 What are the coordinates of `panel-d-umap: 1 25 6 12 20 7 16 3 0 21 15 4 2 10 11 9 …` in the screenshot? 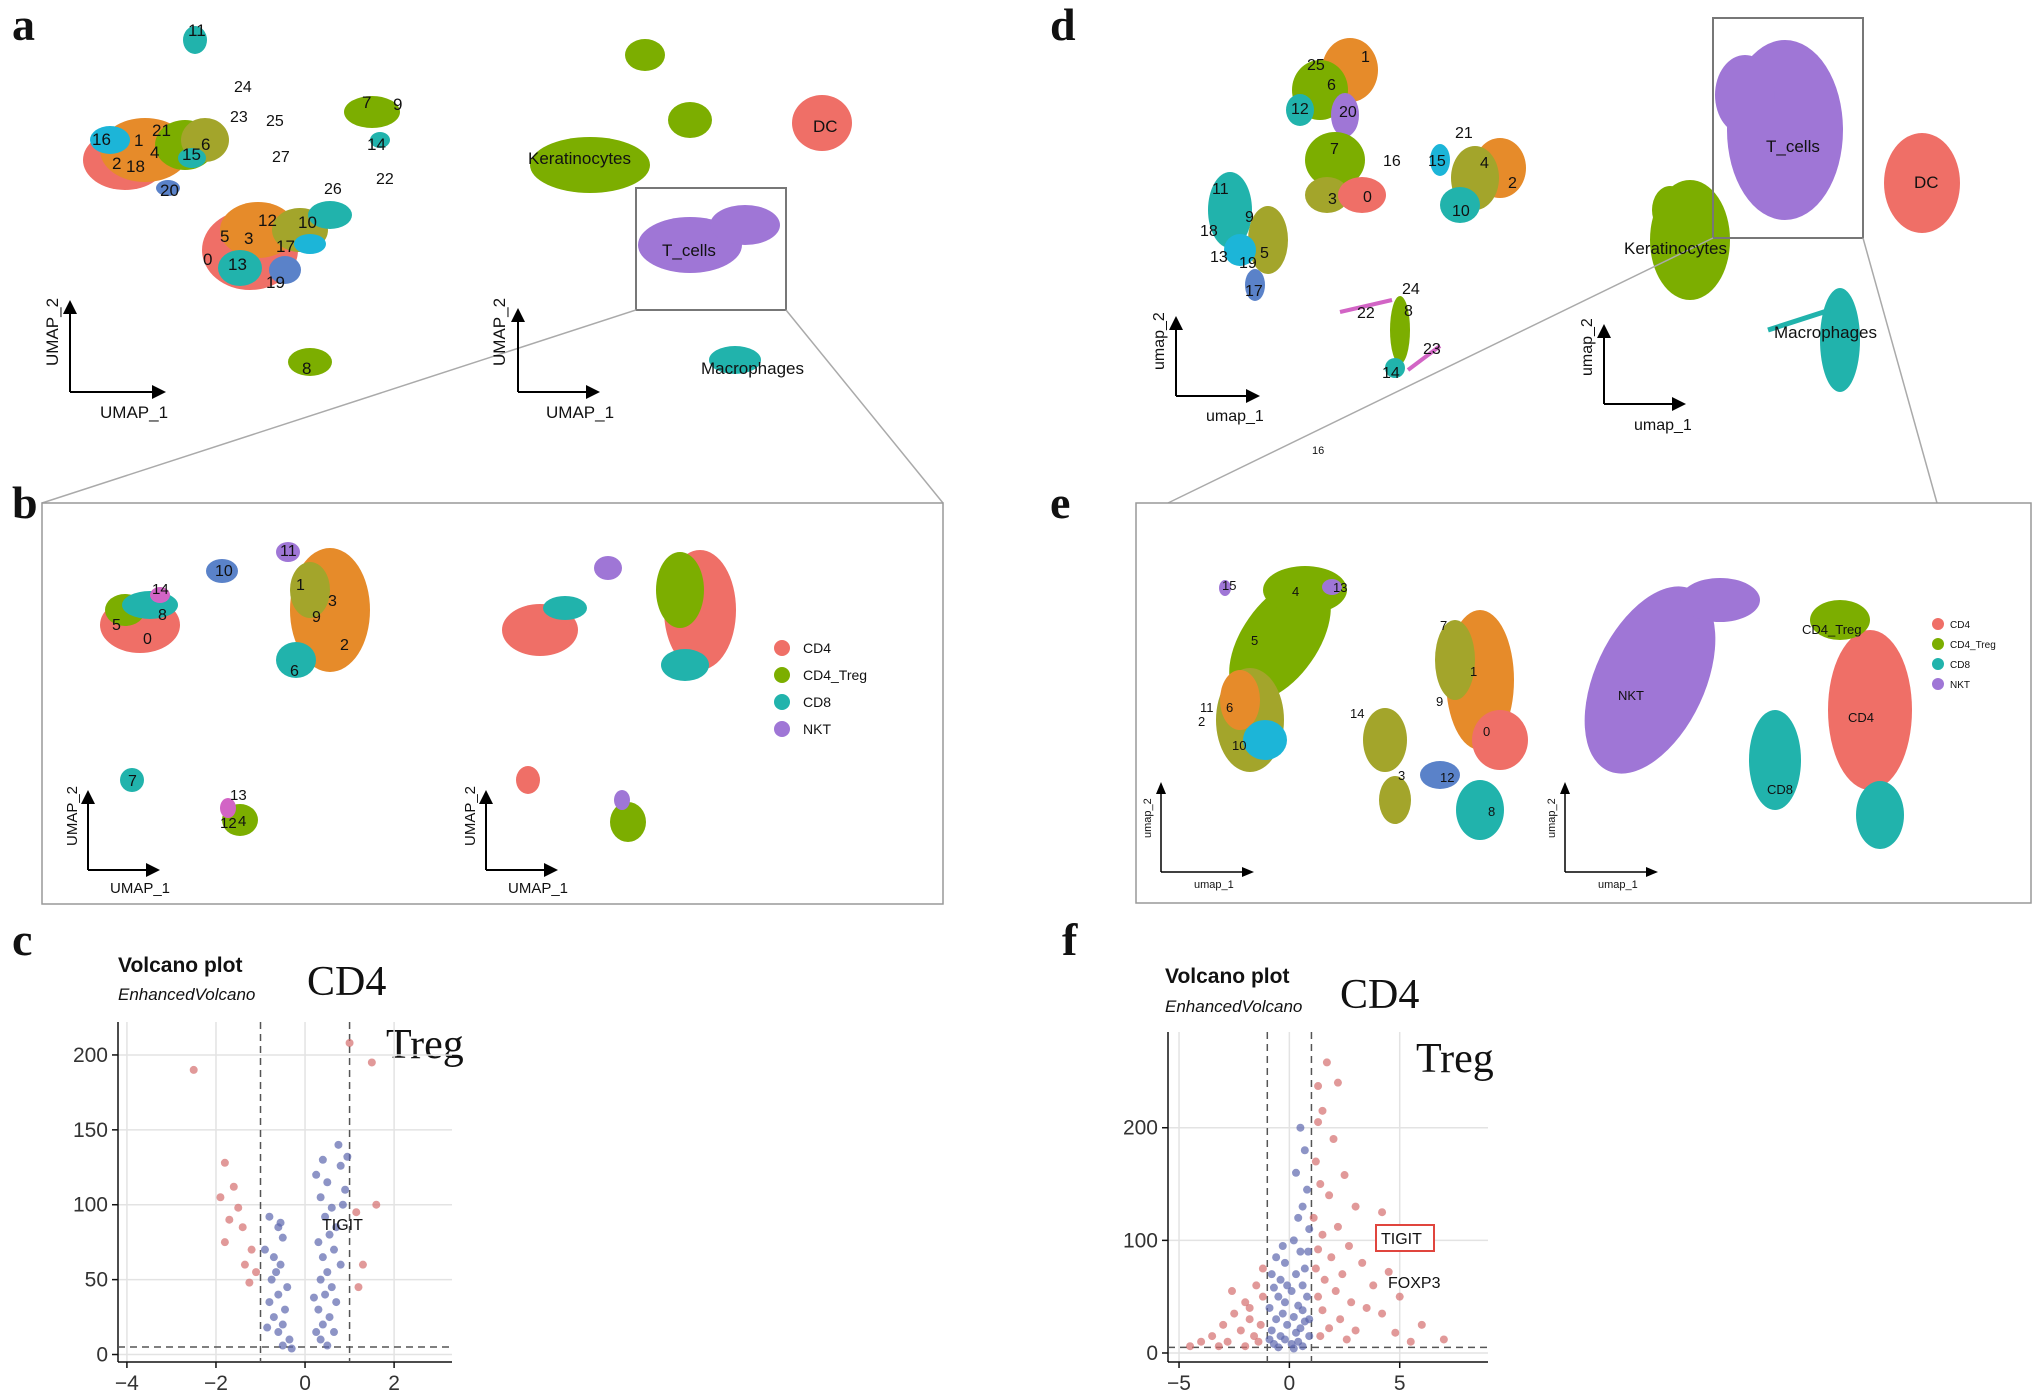 It's located at (1555, 260).